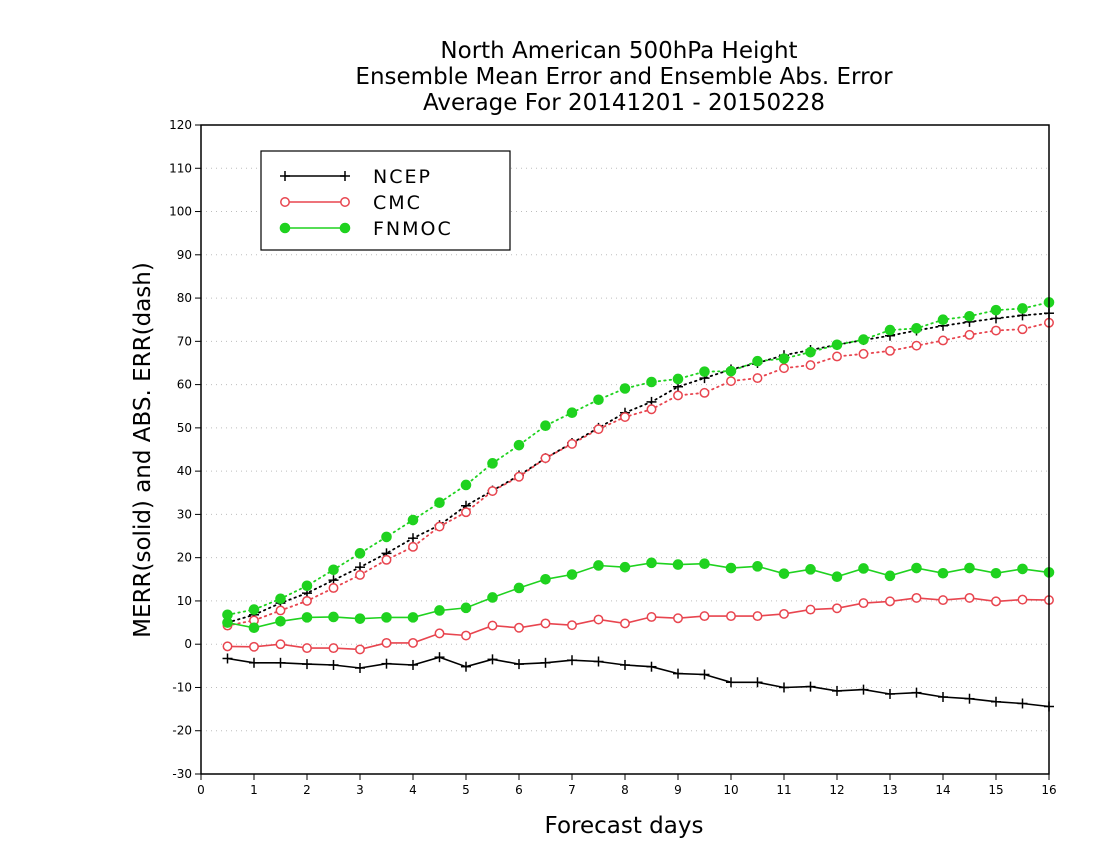 This screenshot has height=850, width=1100. What do you see at coordinates (182, 774) in the screenshot?
I see `y-tick-label: -30` at bounding box center [182, 774].